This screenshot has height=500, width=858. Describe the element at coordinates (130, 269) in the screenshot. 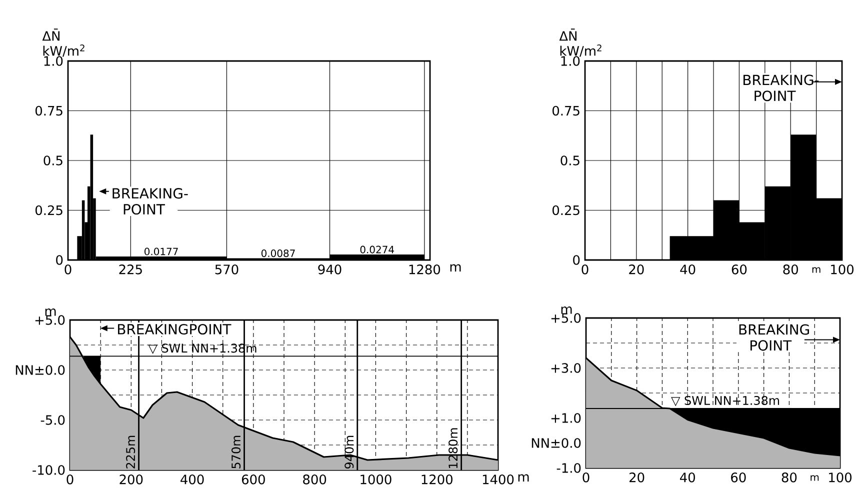

I see `x-tick-label: 225` at that location.